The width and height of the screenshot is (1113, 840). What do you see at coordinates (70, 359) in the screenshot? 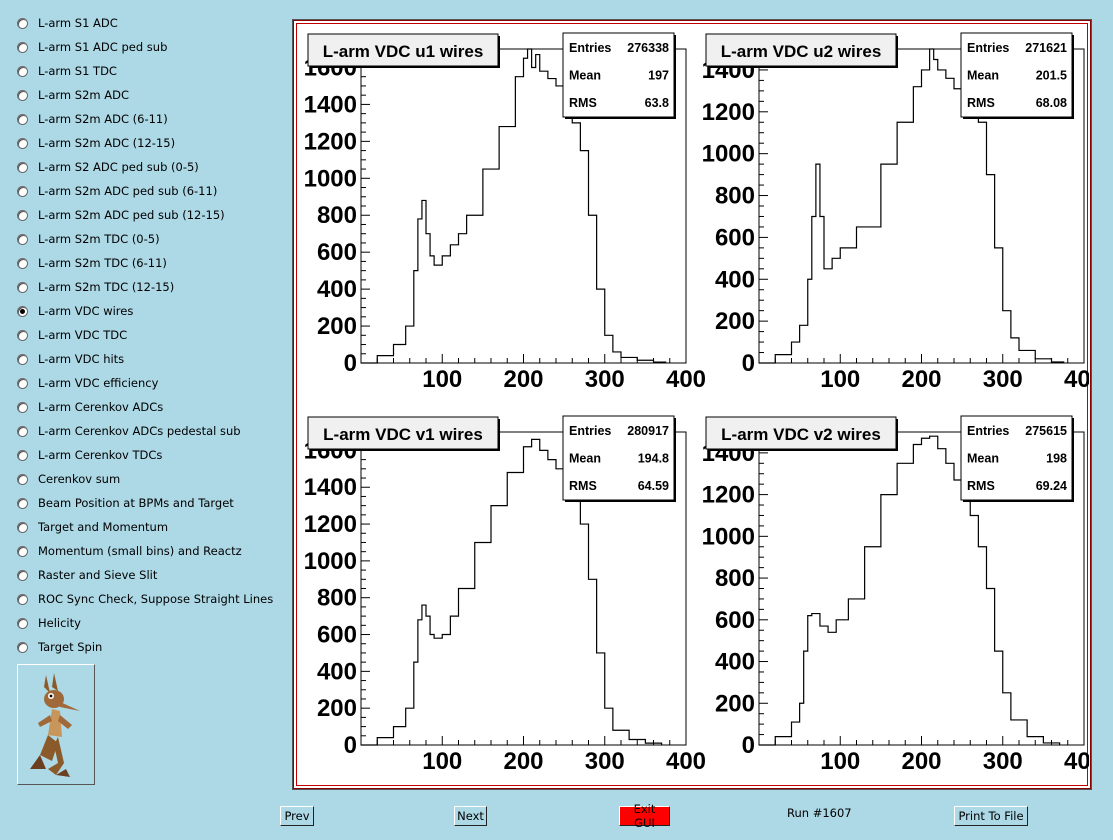
I see `menu-item: L-arm VDC hits` at bounding box center [70, 359].